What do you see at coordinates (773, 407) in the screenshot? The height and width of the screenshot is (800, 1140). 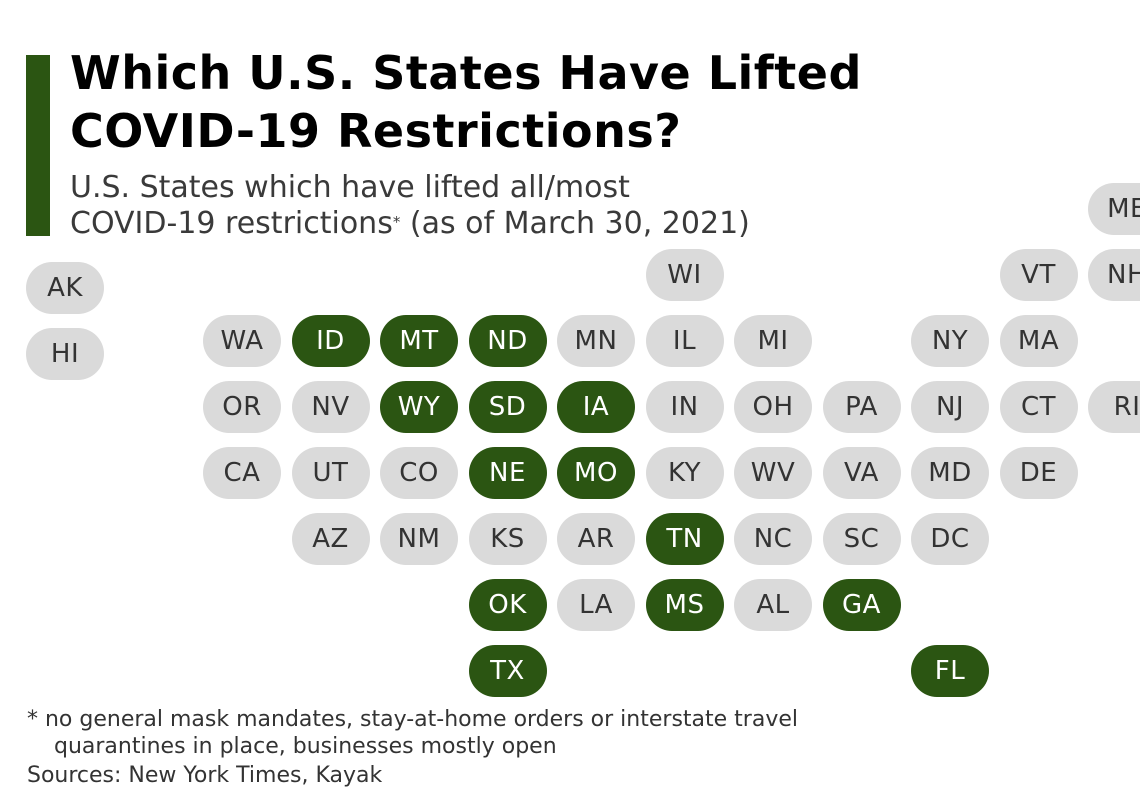 I see `state-oh: OH` at bounding box center [773, 407].